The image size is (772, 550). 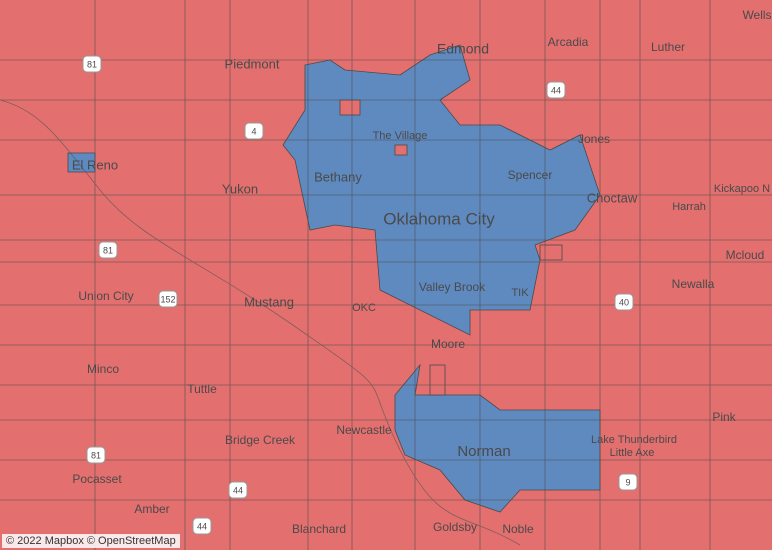 What do you see at coordinates (634, 440) in the screenshot?
I see `place-label: Lake Thunderbird` at bounding box center [634, 440].